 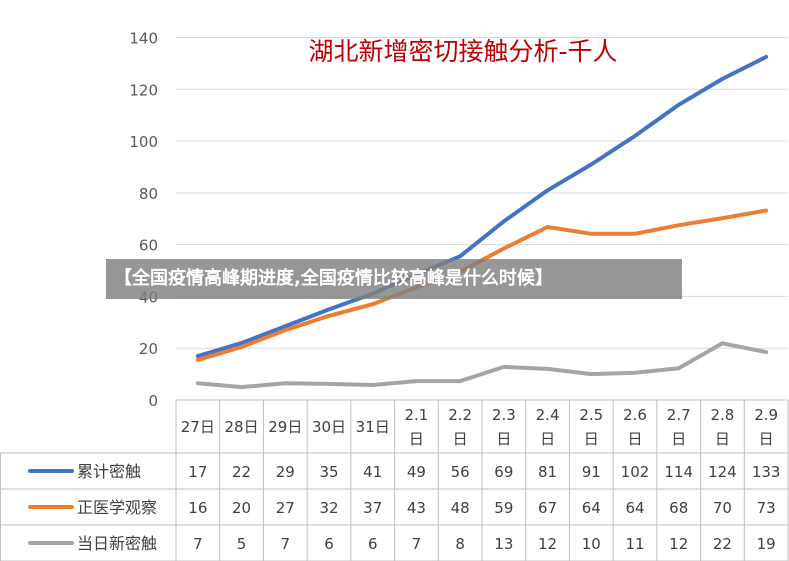 What do you see at coordinates (241, 508) in the screenshot?
I see `data-label: 20` at bounding box center [241, 508].